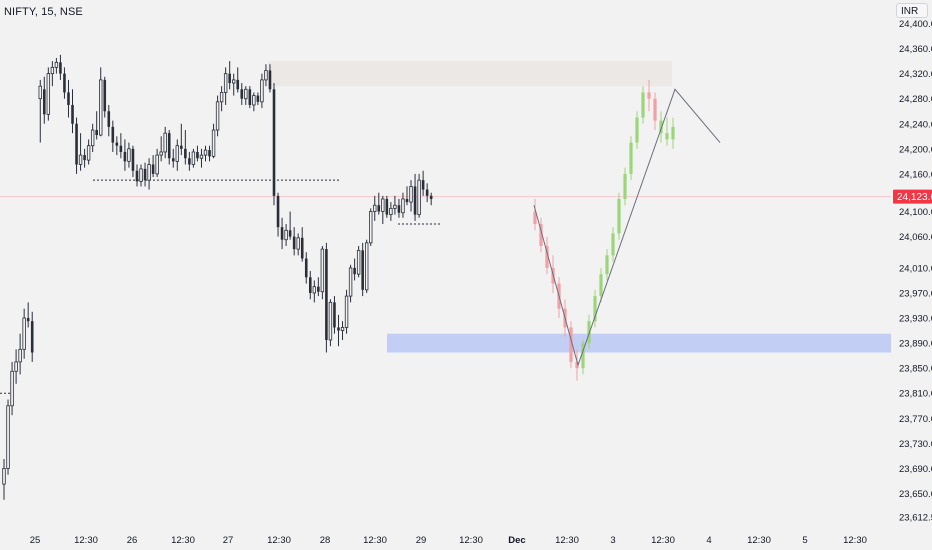  What do you see at coordinates (915, 419) in the screenshot?
I see `y-tick-label: 23,770.00` at bounding box center [915, 419].